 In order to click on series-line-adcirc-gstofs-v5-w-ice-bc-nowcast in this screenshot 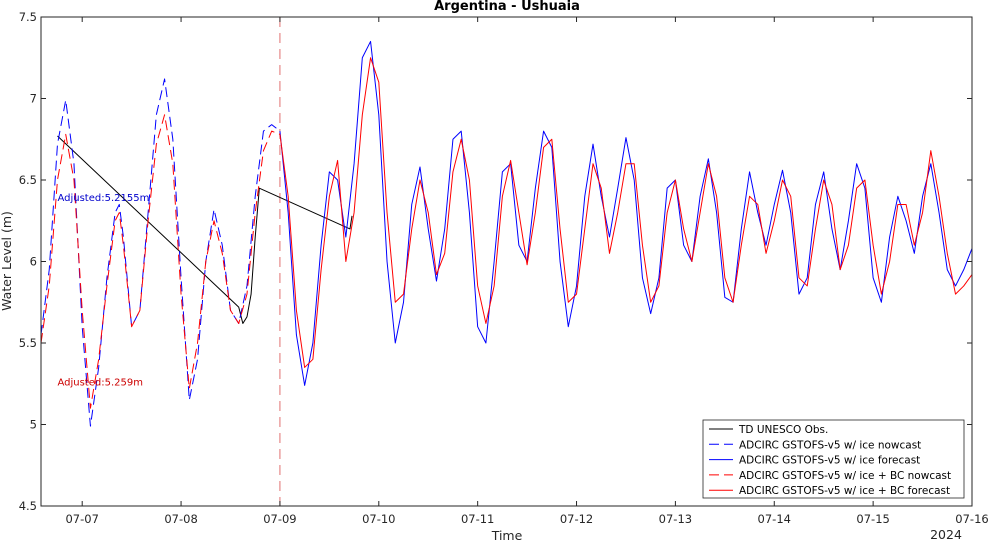, I will do `click(161, 261)`.